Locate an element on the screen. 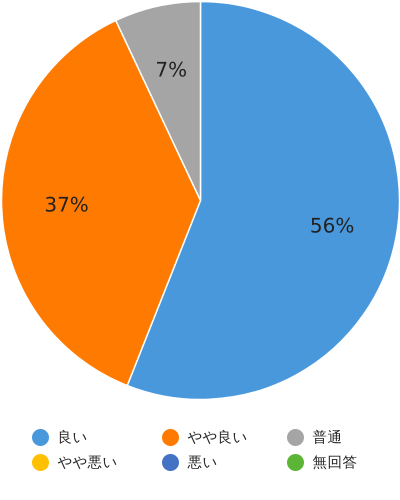 Image resolution: width=400 pixels, height=500 pixels. legend-label: やや悪い is located at coordinates (88, 462).